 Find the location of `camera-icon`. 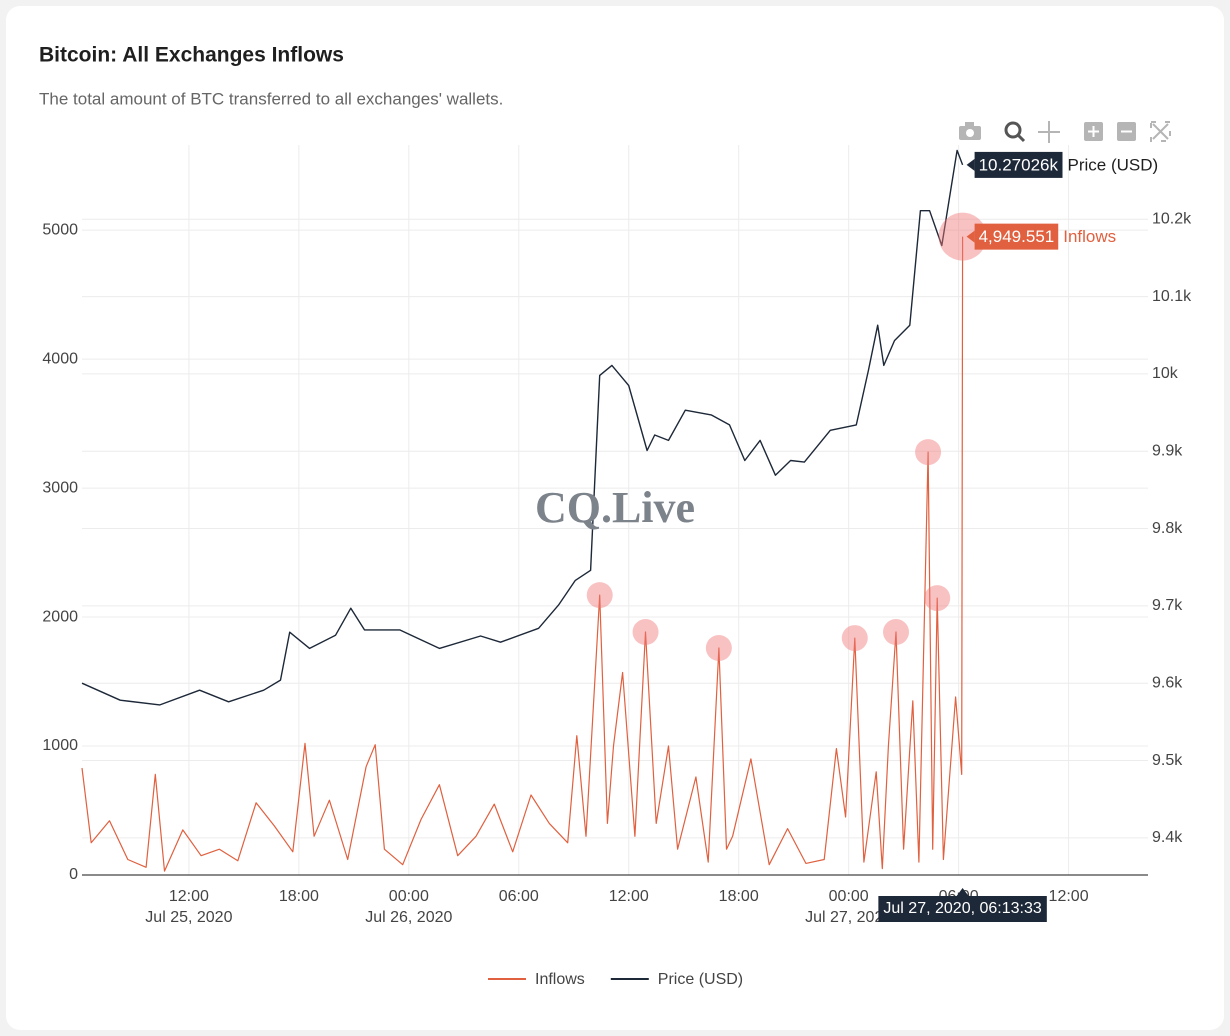

camera-icon is located at coordinates (970, 131).